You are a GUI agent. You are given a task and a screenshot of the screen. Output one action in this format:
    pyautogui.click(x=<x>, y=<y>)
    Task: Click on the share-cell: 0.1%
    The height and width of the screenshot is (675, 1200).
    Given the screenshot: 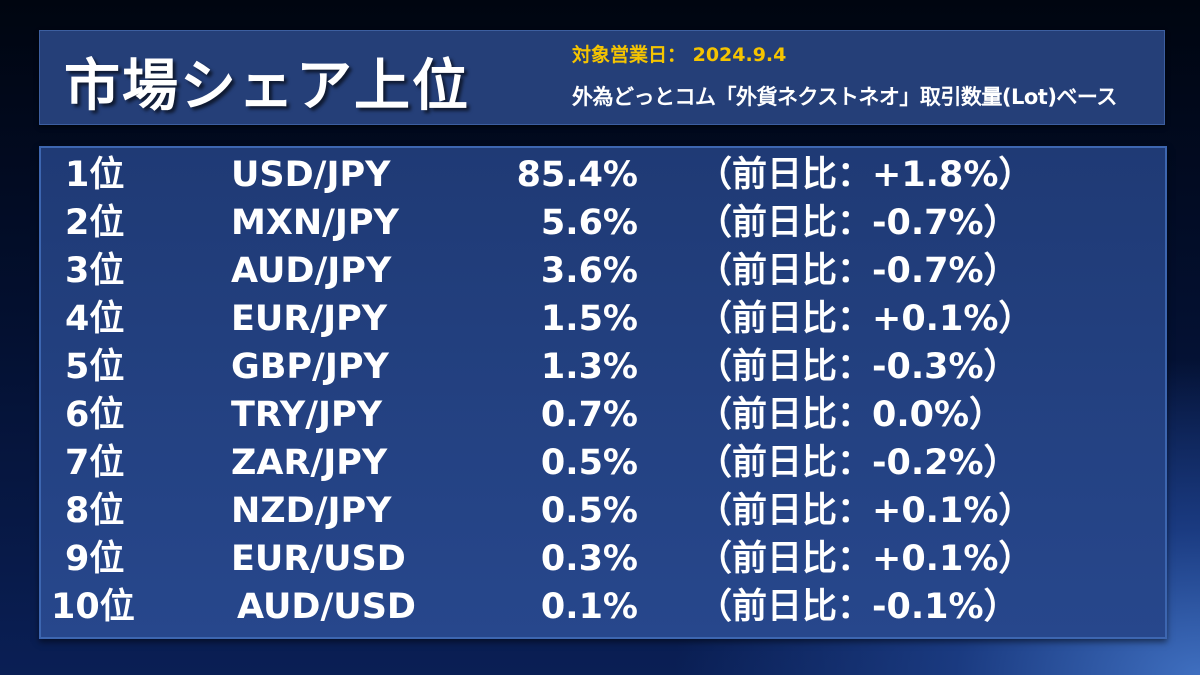 What is the action you would take?
    pyautogui.click(x=589, y=607)
    